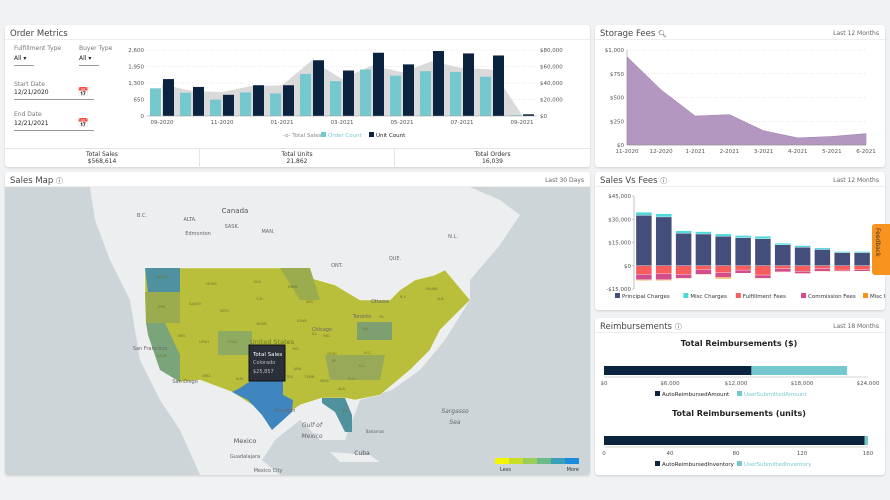  Describe the element at coordinates (615, 51) in the screenshot. I see `y-tick-label: $1,000` at that location.